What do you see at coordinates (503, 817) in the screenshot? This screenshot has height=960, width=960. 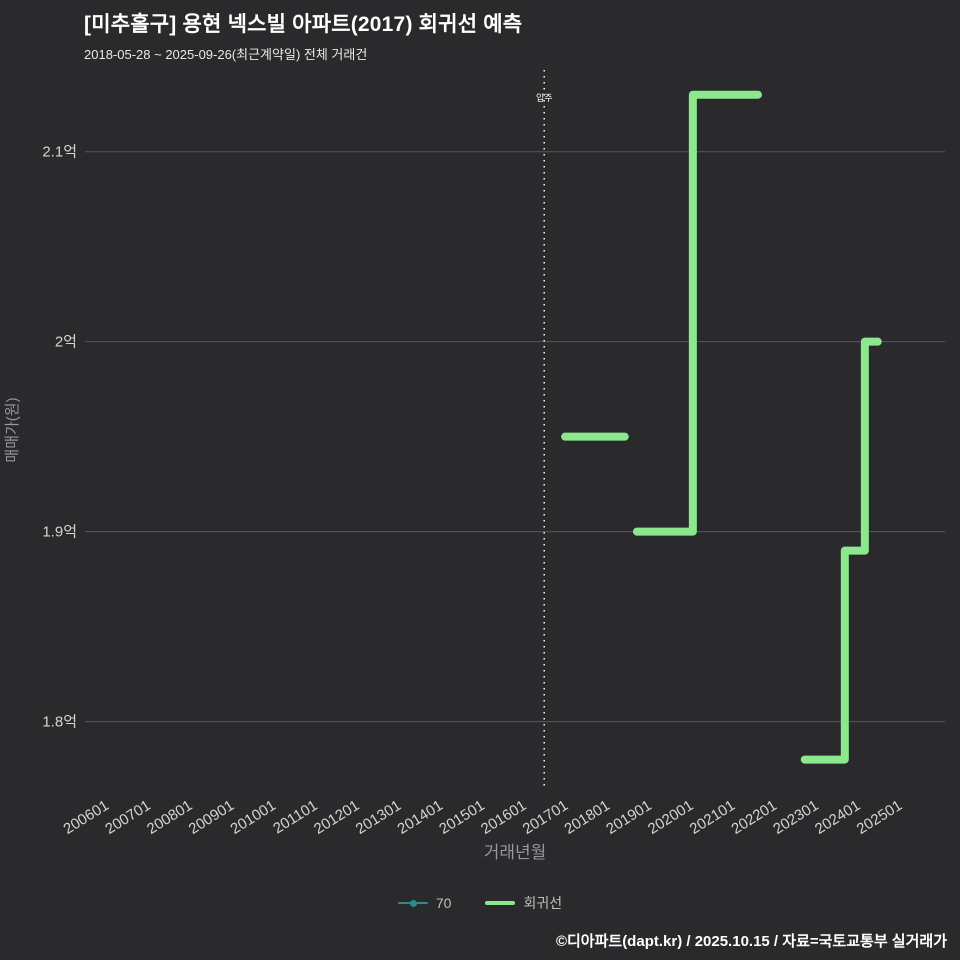 I see `x-tick-label: 201601` at bounding box center [503, 817].